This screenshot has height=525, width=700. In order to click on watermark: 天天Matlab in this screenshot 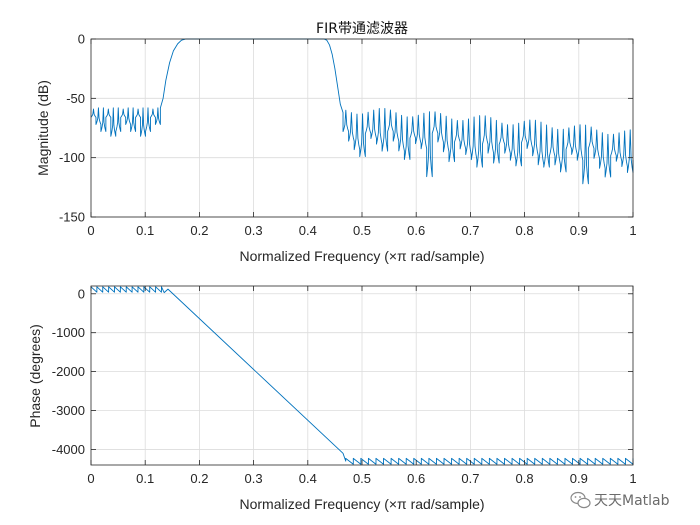, I will do `click(620, 500)`.